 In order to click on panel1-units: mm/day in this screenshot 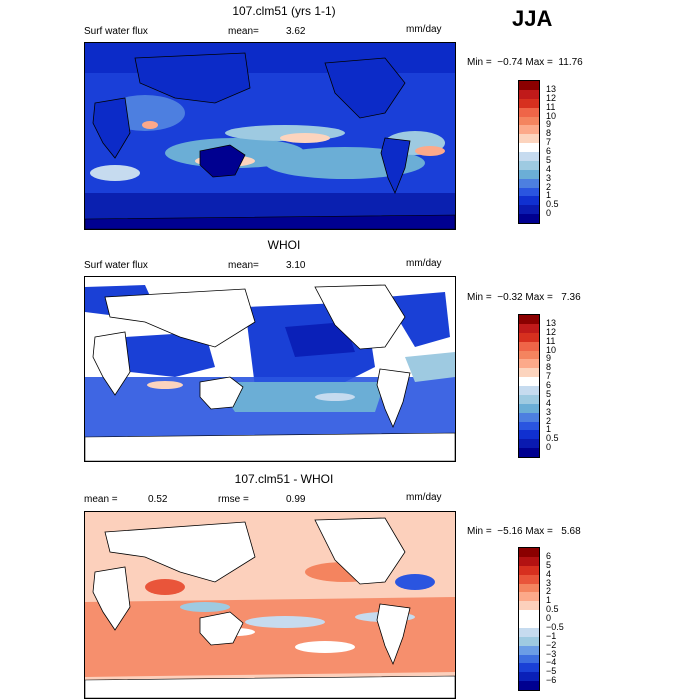, I will do `click(424, 29)`.